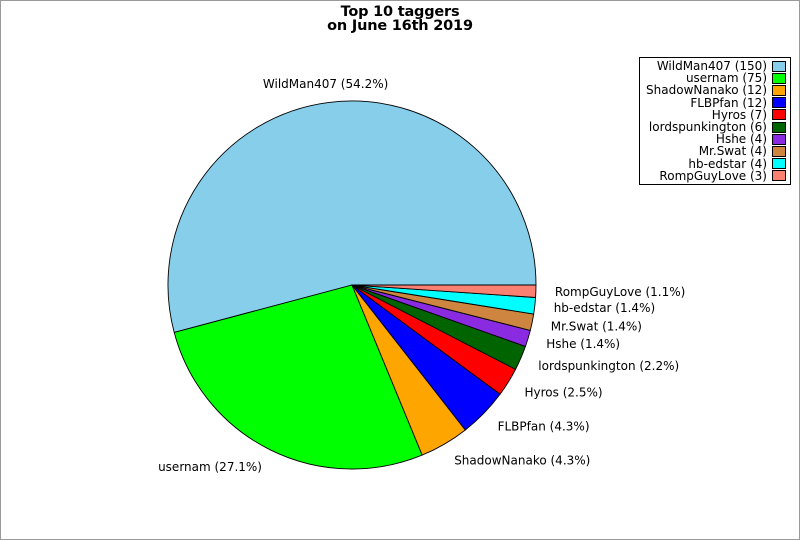  Describe the element at coordinates (779, 90) in the screenshot. I see `legend-swatch-shadownanako` at that location.